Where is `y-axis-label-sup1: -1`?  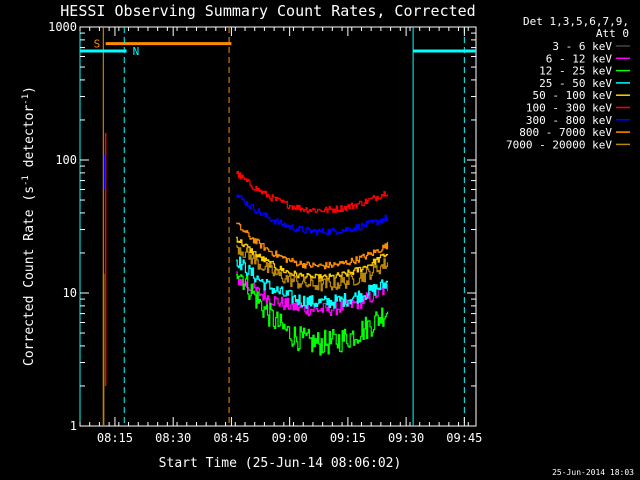
y-axis-label-sup1: -1 is located at coordinates (26, 180).